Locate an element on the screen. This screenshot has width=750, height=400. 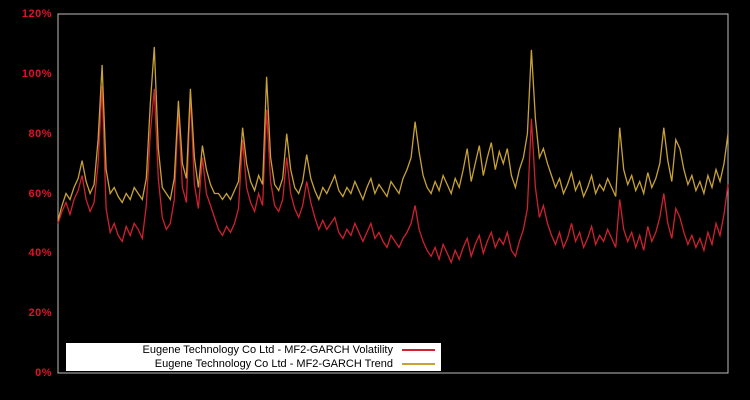
y-tick-label-80: 80% is located at coordinates (40, 133).